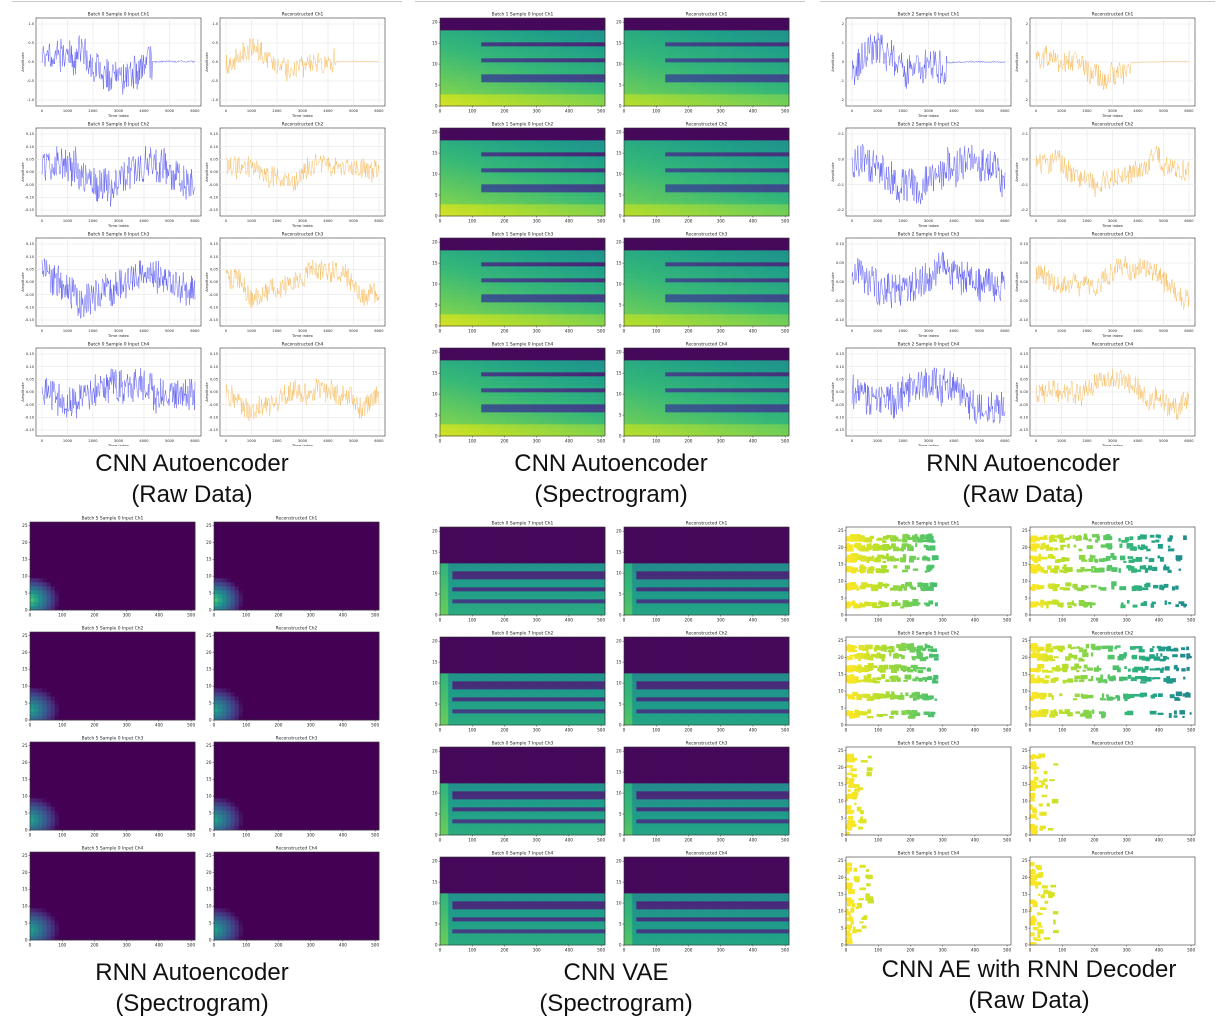 The height and width of the screenshot is (1021, 1221). I want to click on y-tick-label: 0.10, so click(30, 367).